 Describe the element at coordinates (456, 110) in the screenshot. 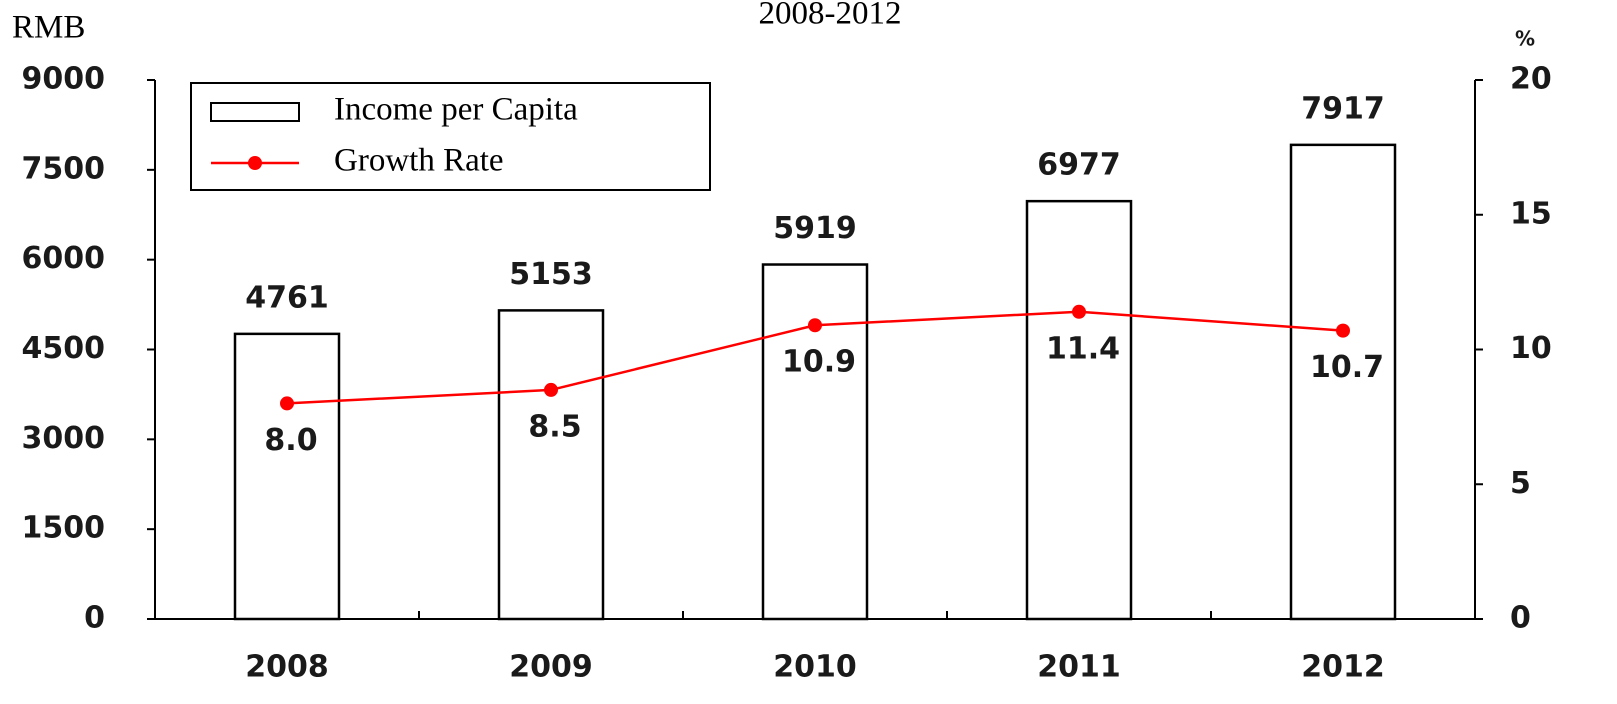

I see `legend-label: Income per Capita` at that location.